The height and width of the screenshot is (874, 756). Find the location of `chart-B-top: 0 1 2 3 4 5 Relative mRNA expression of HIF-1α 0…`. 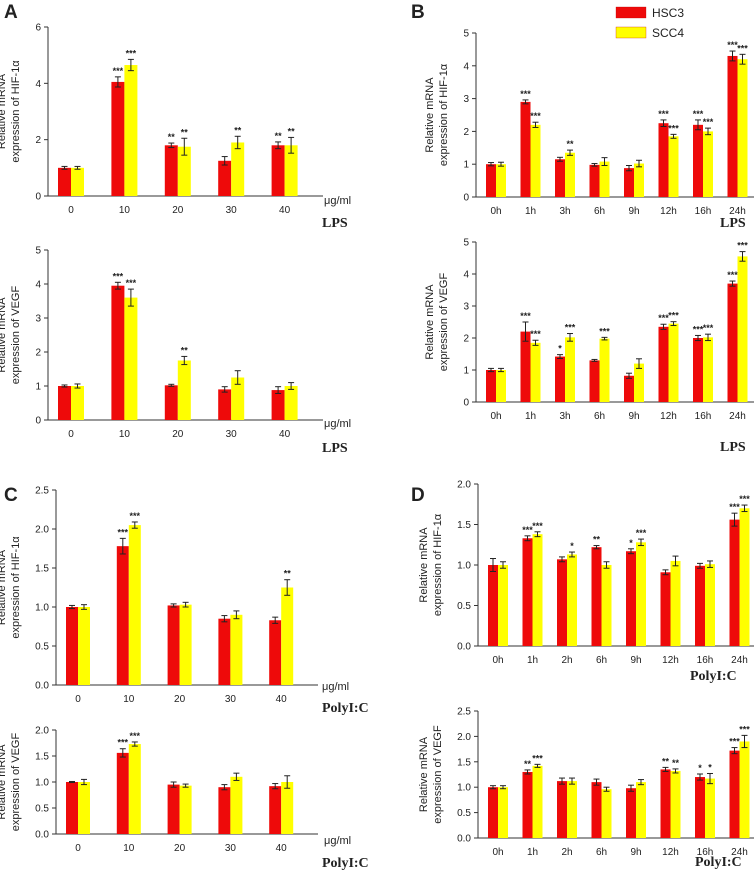

chart-B-top: 0 1 2 3 4 5 Relative mRNA expression of HIF-1α 0… is located at coordinates (589, 130).